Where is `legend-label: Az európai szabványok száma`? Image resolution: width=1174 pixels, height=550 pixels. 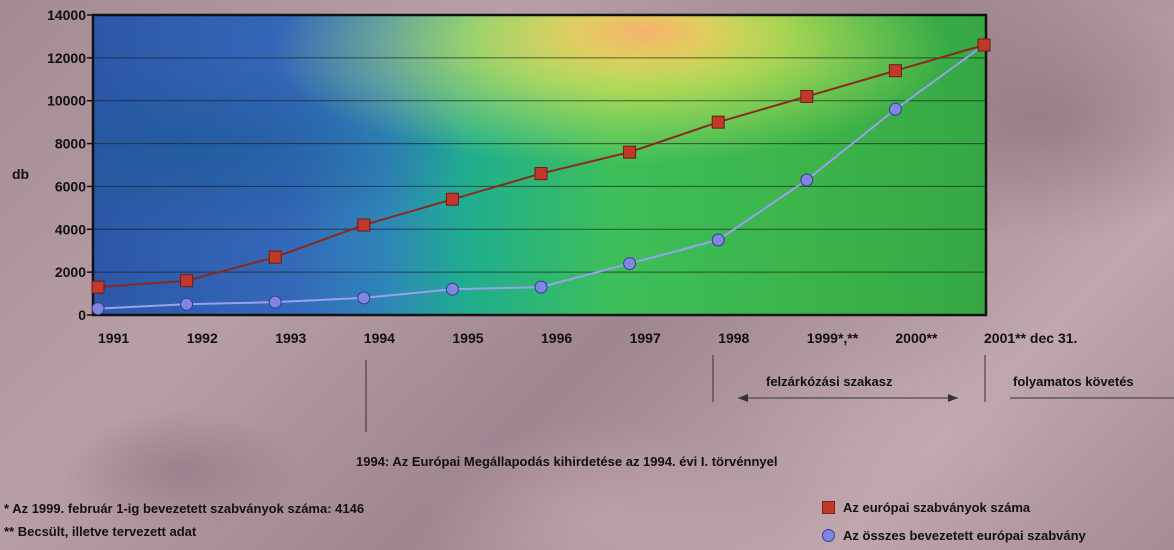
legend-label: Az európai szabványok száma is located at coordinates (937, 507).